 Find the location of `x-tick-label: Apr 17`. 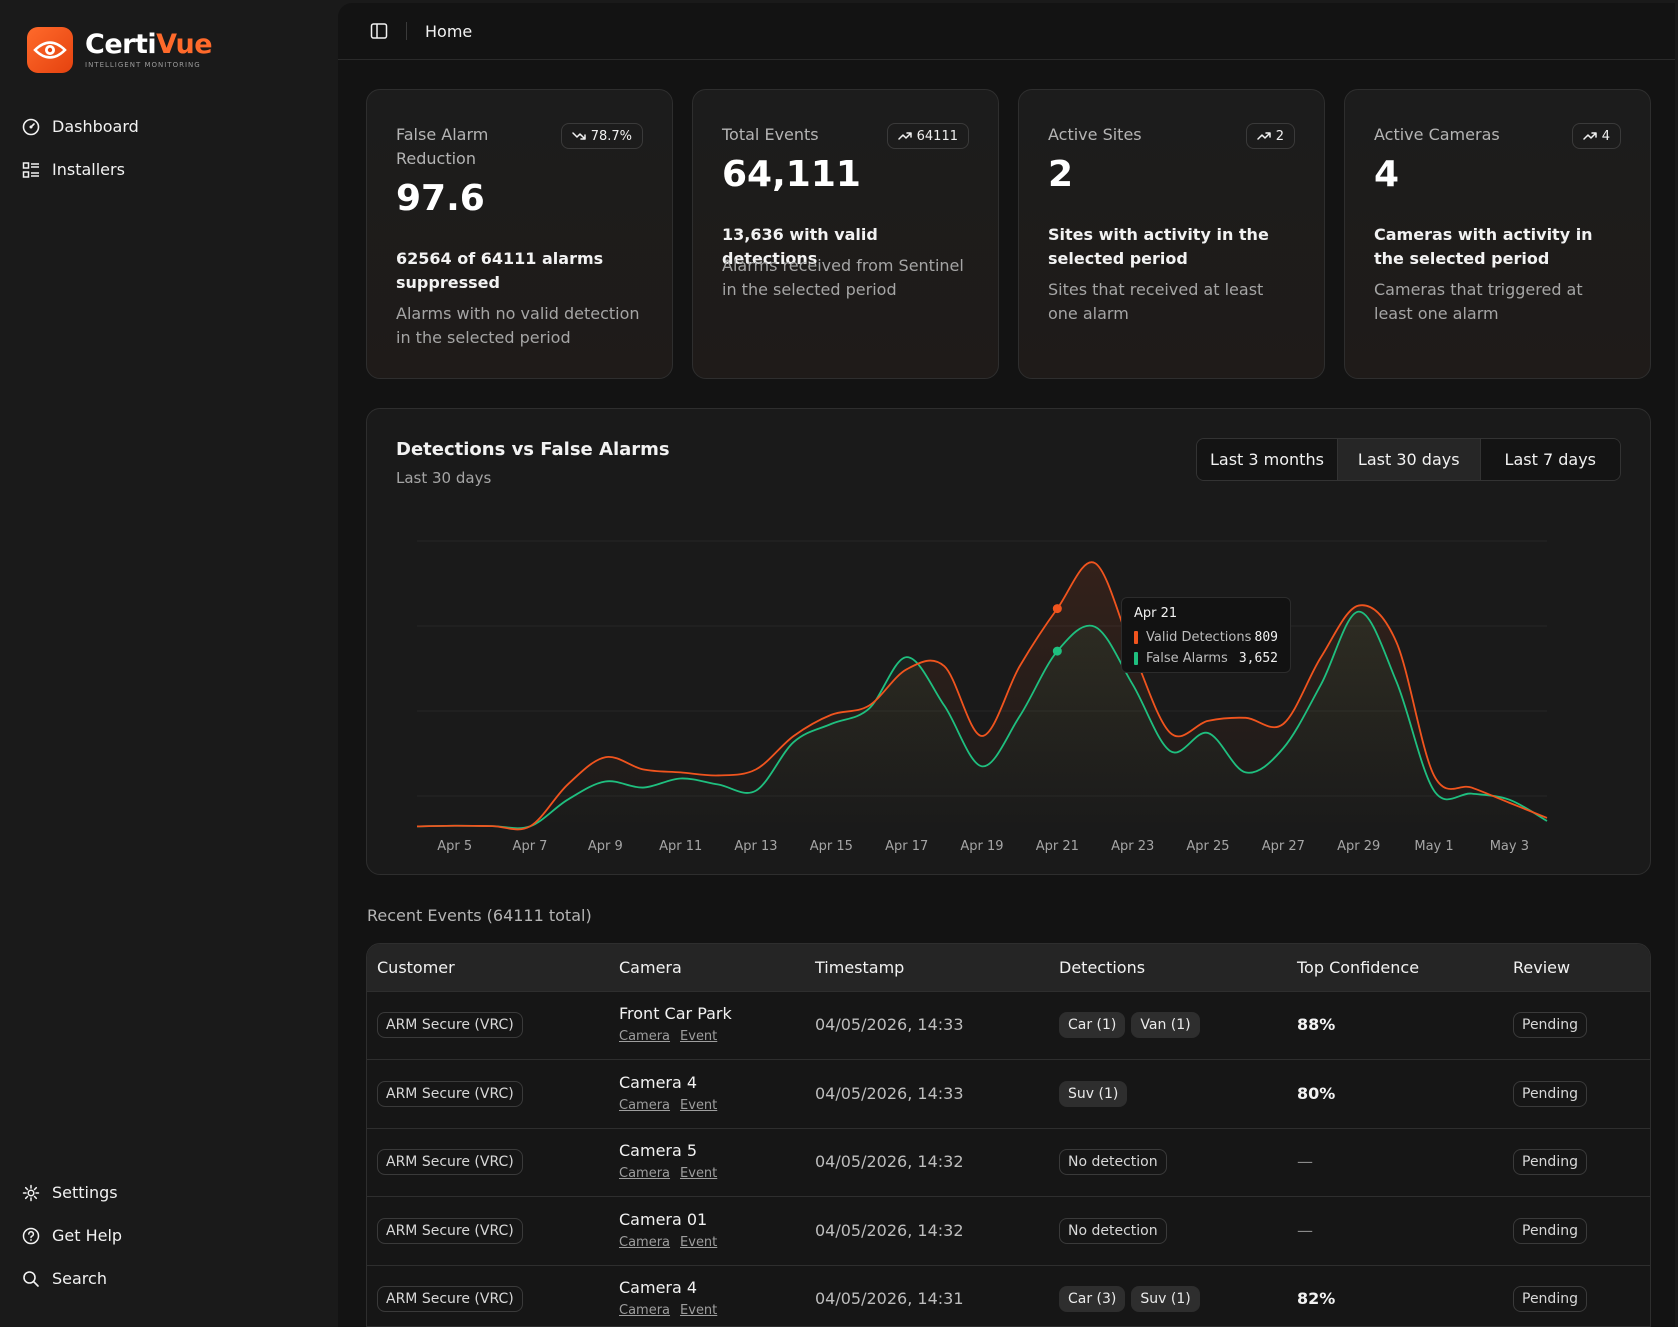

x-tick-label: Apr 17 is located at coordinates (906, 846).